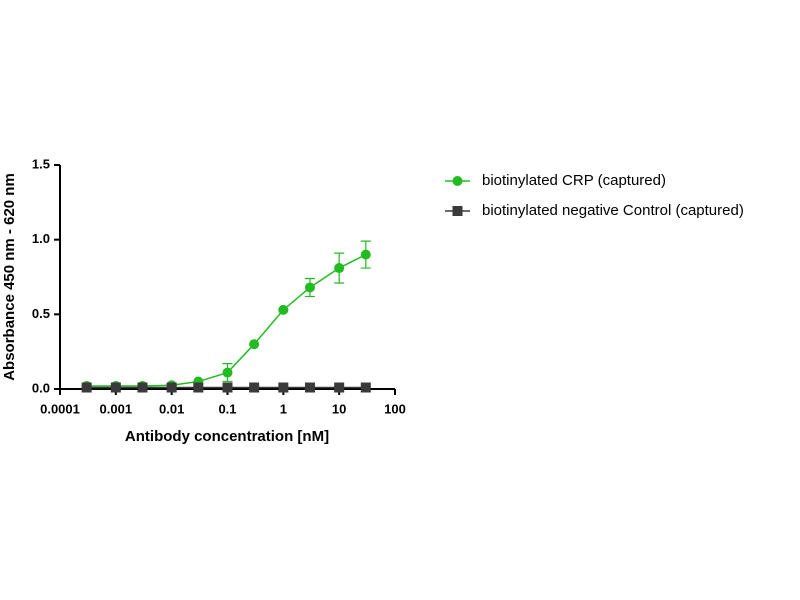 The width and height of the screenshot is (800, 600). What do you see at coordinates (339, 408) in the screenshot?
I see `x-tick-label: 10` at bounding box center [339, 408].